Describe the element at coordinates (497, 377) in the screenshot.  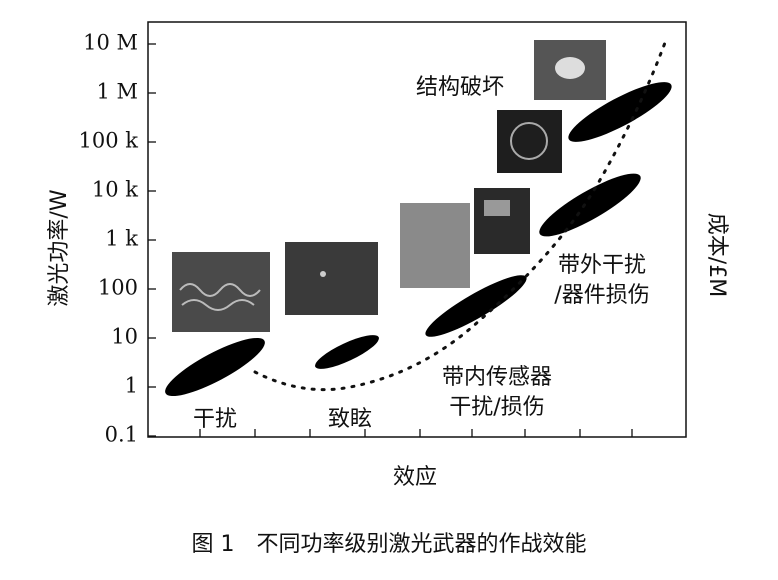
I see `region-label: 带内传感器` at that location.